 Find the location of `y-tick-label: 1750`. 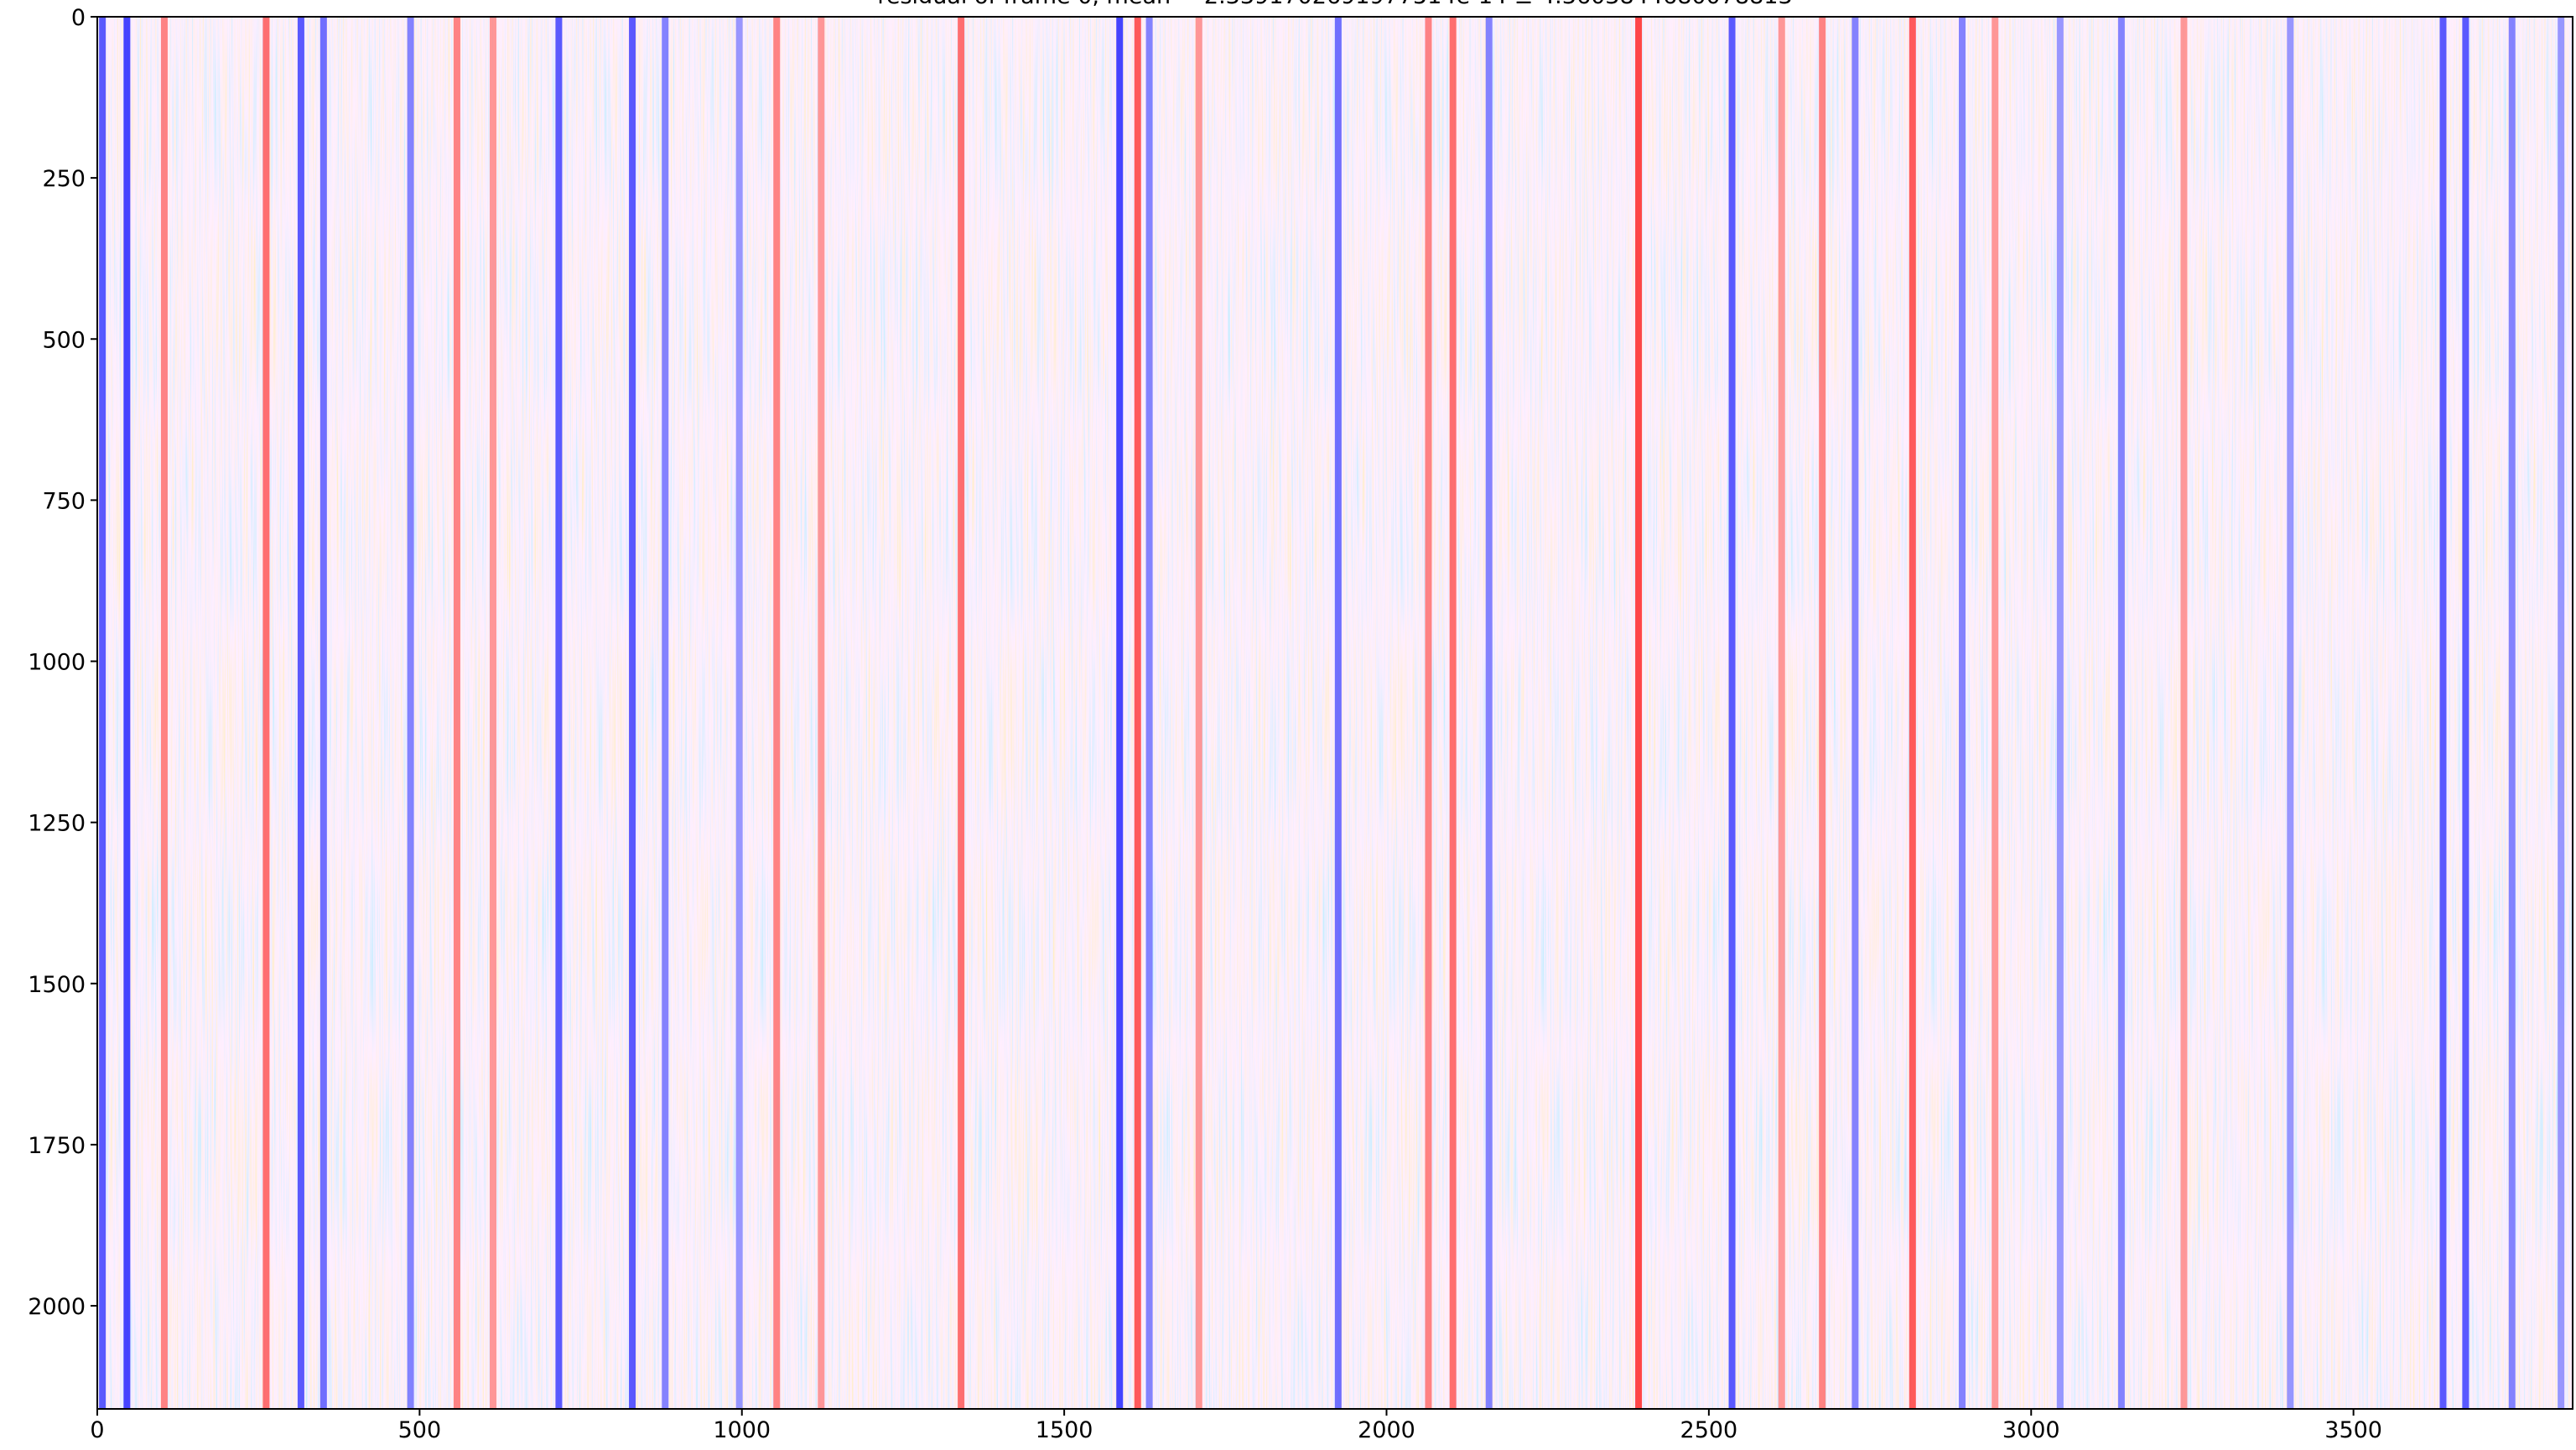

y-tick-label: 1750 is located at coordinates (57, 1146).